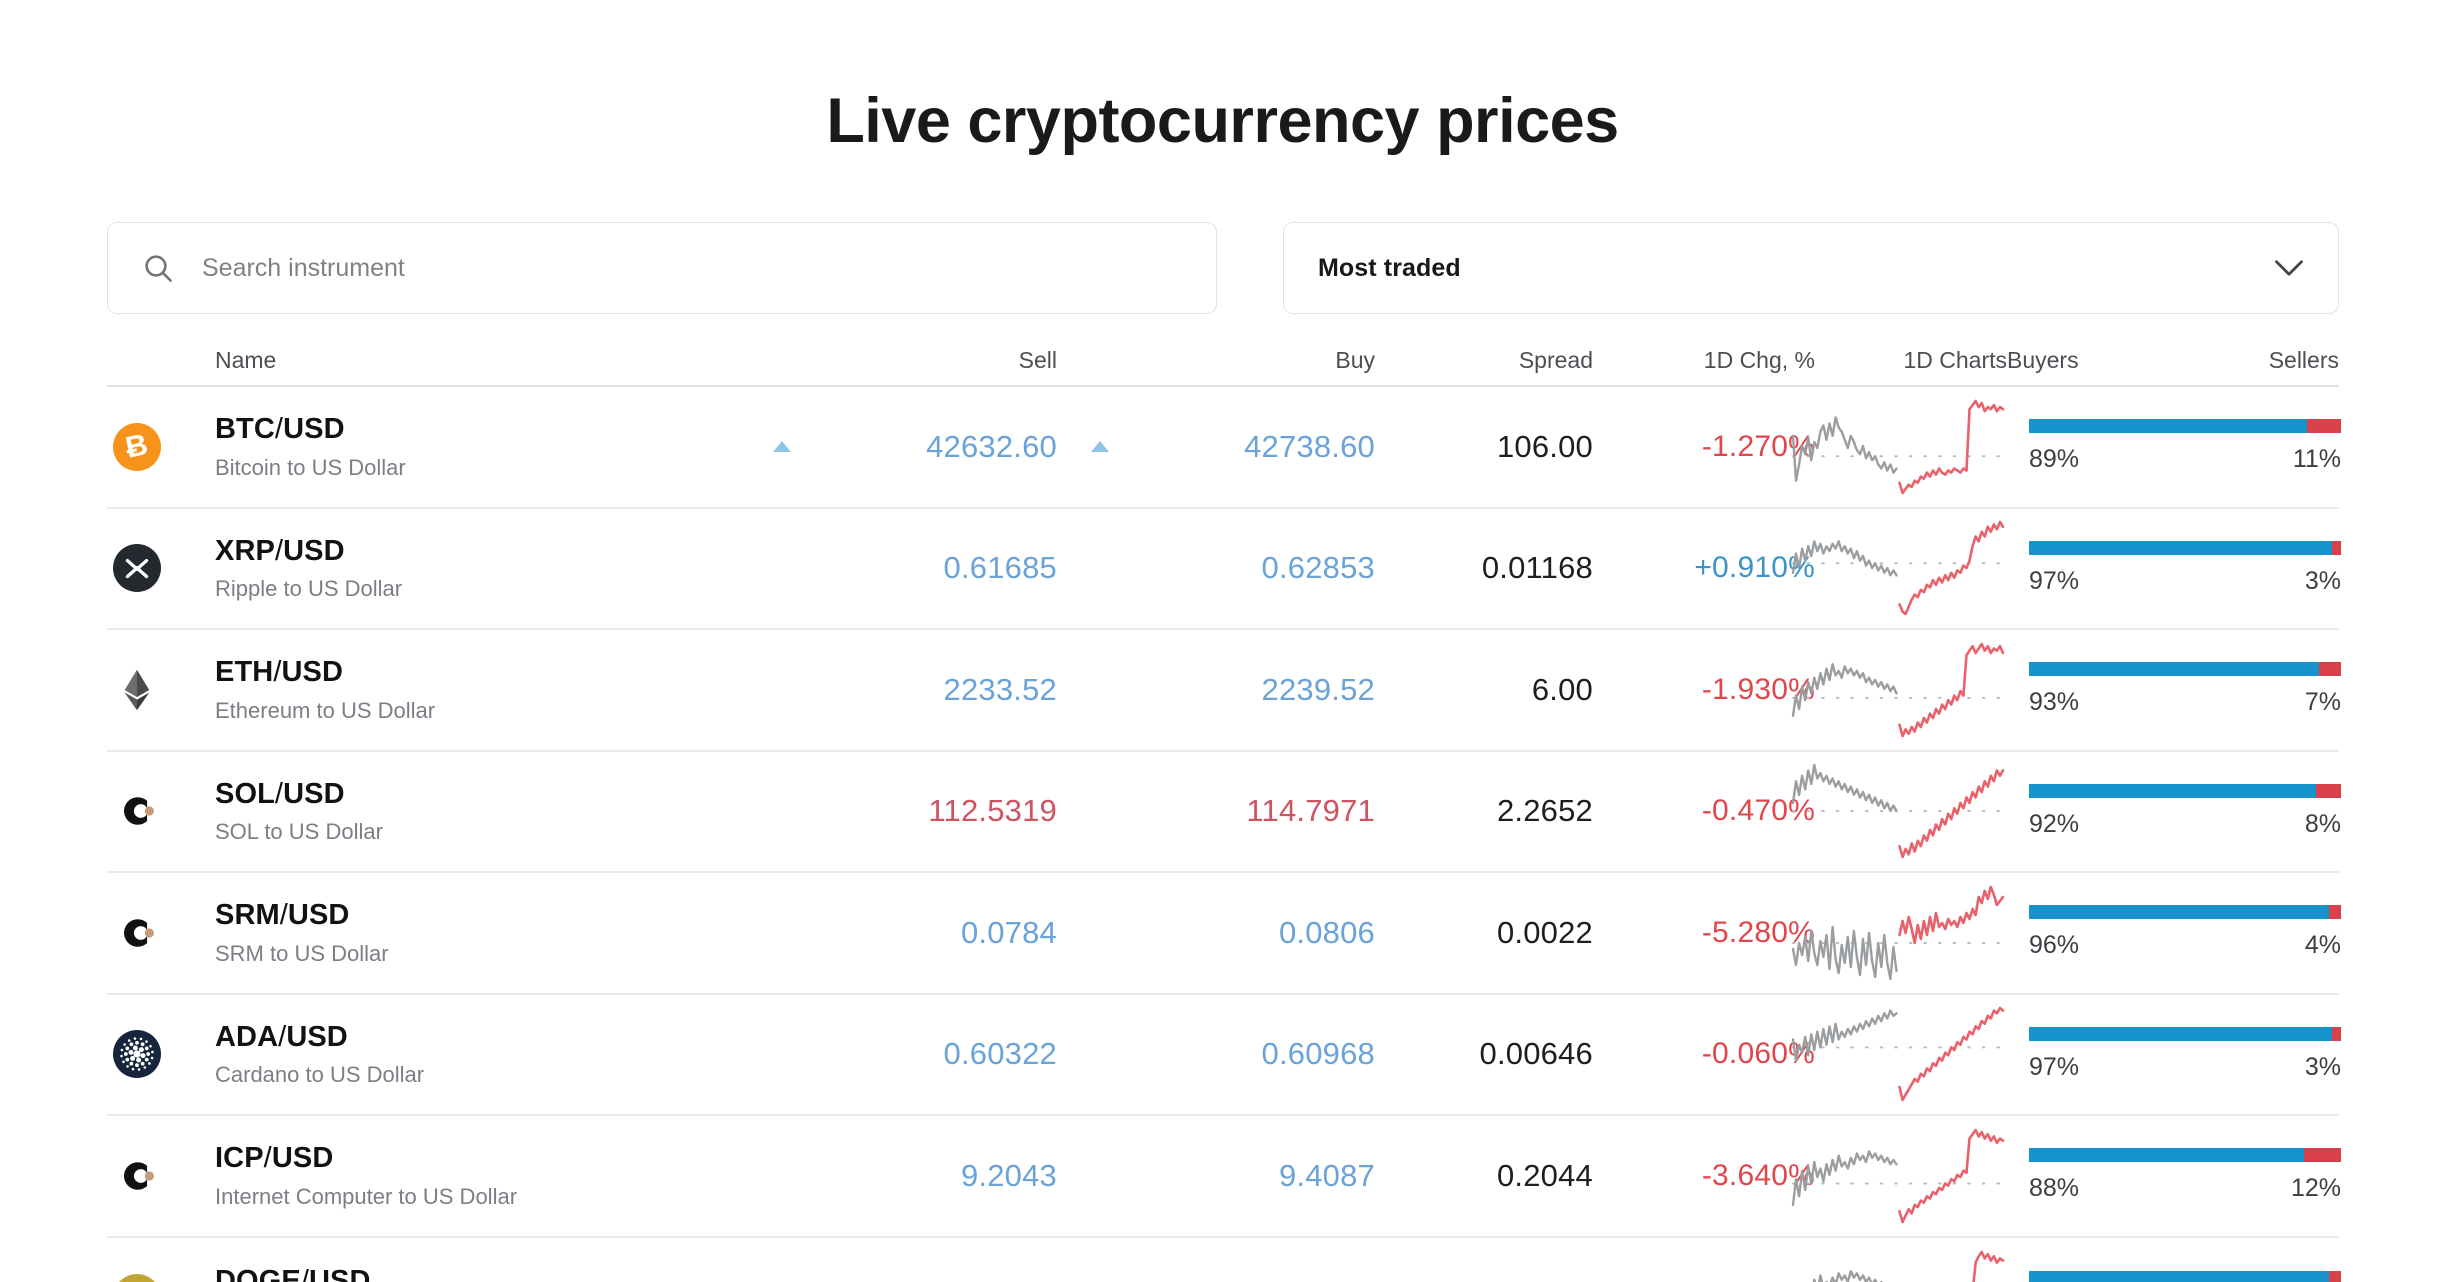  Describe the element at coordinates (274, 1158) in the screenshot. I see `instrument-pair: ICP/USD` at that location.